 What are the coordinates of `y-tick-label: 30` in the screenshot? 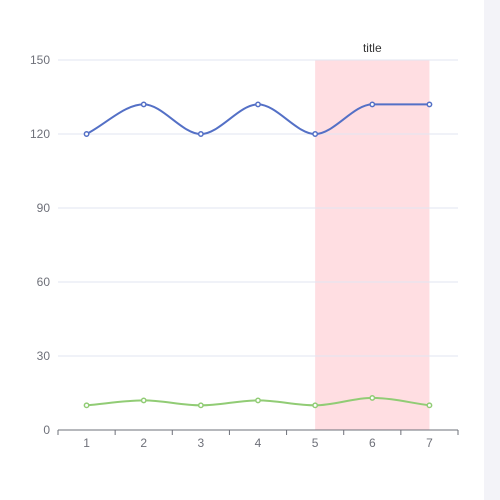 It's located at (44, 356).